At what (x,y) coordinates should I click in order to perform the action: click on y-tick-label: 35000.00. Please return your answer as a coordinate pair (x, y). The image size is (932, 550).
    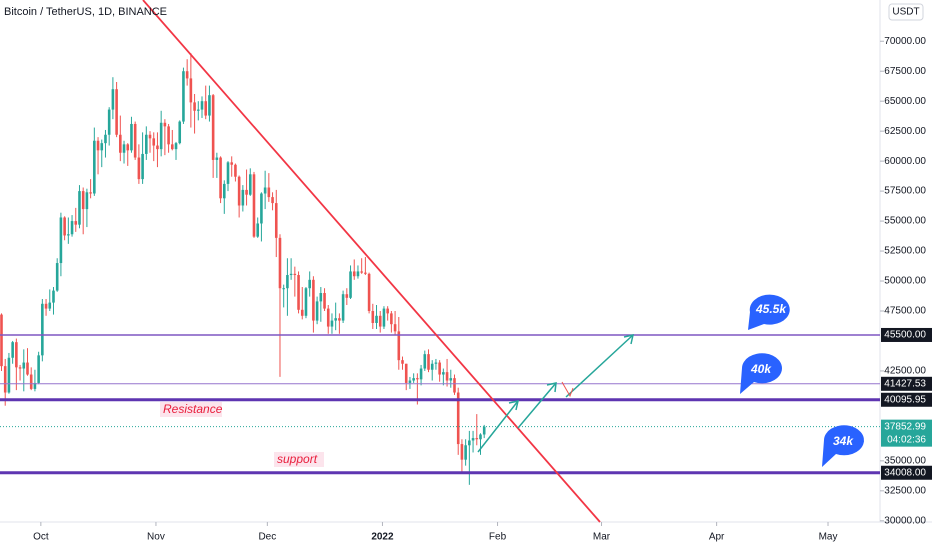
    Looking at the image, I should click on (905, 460).